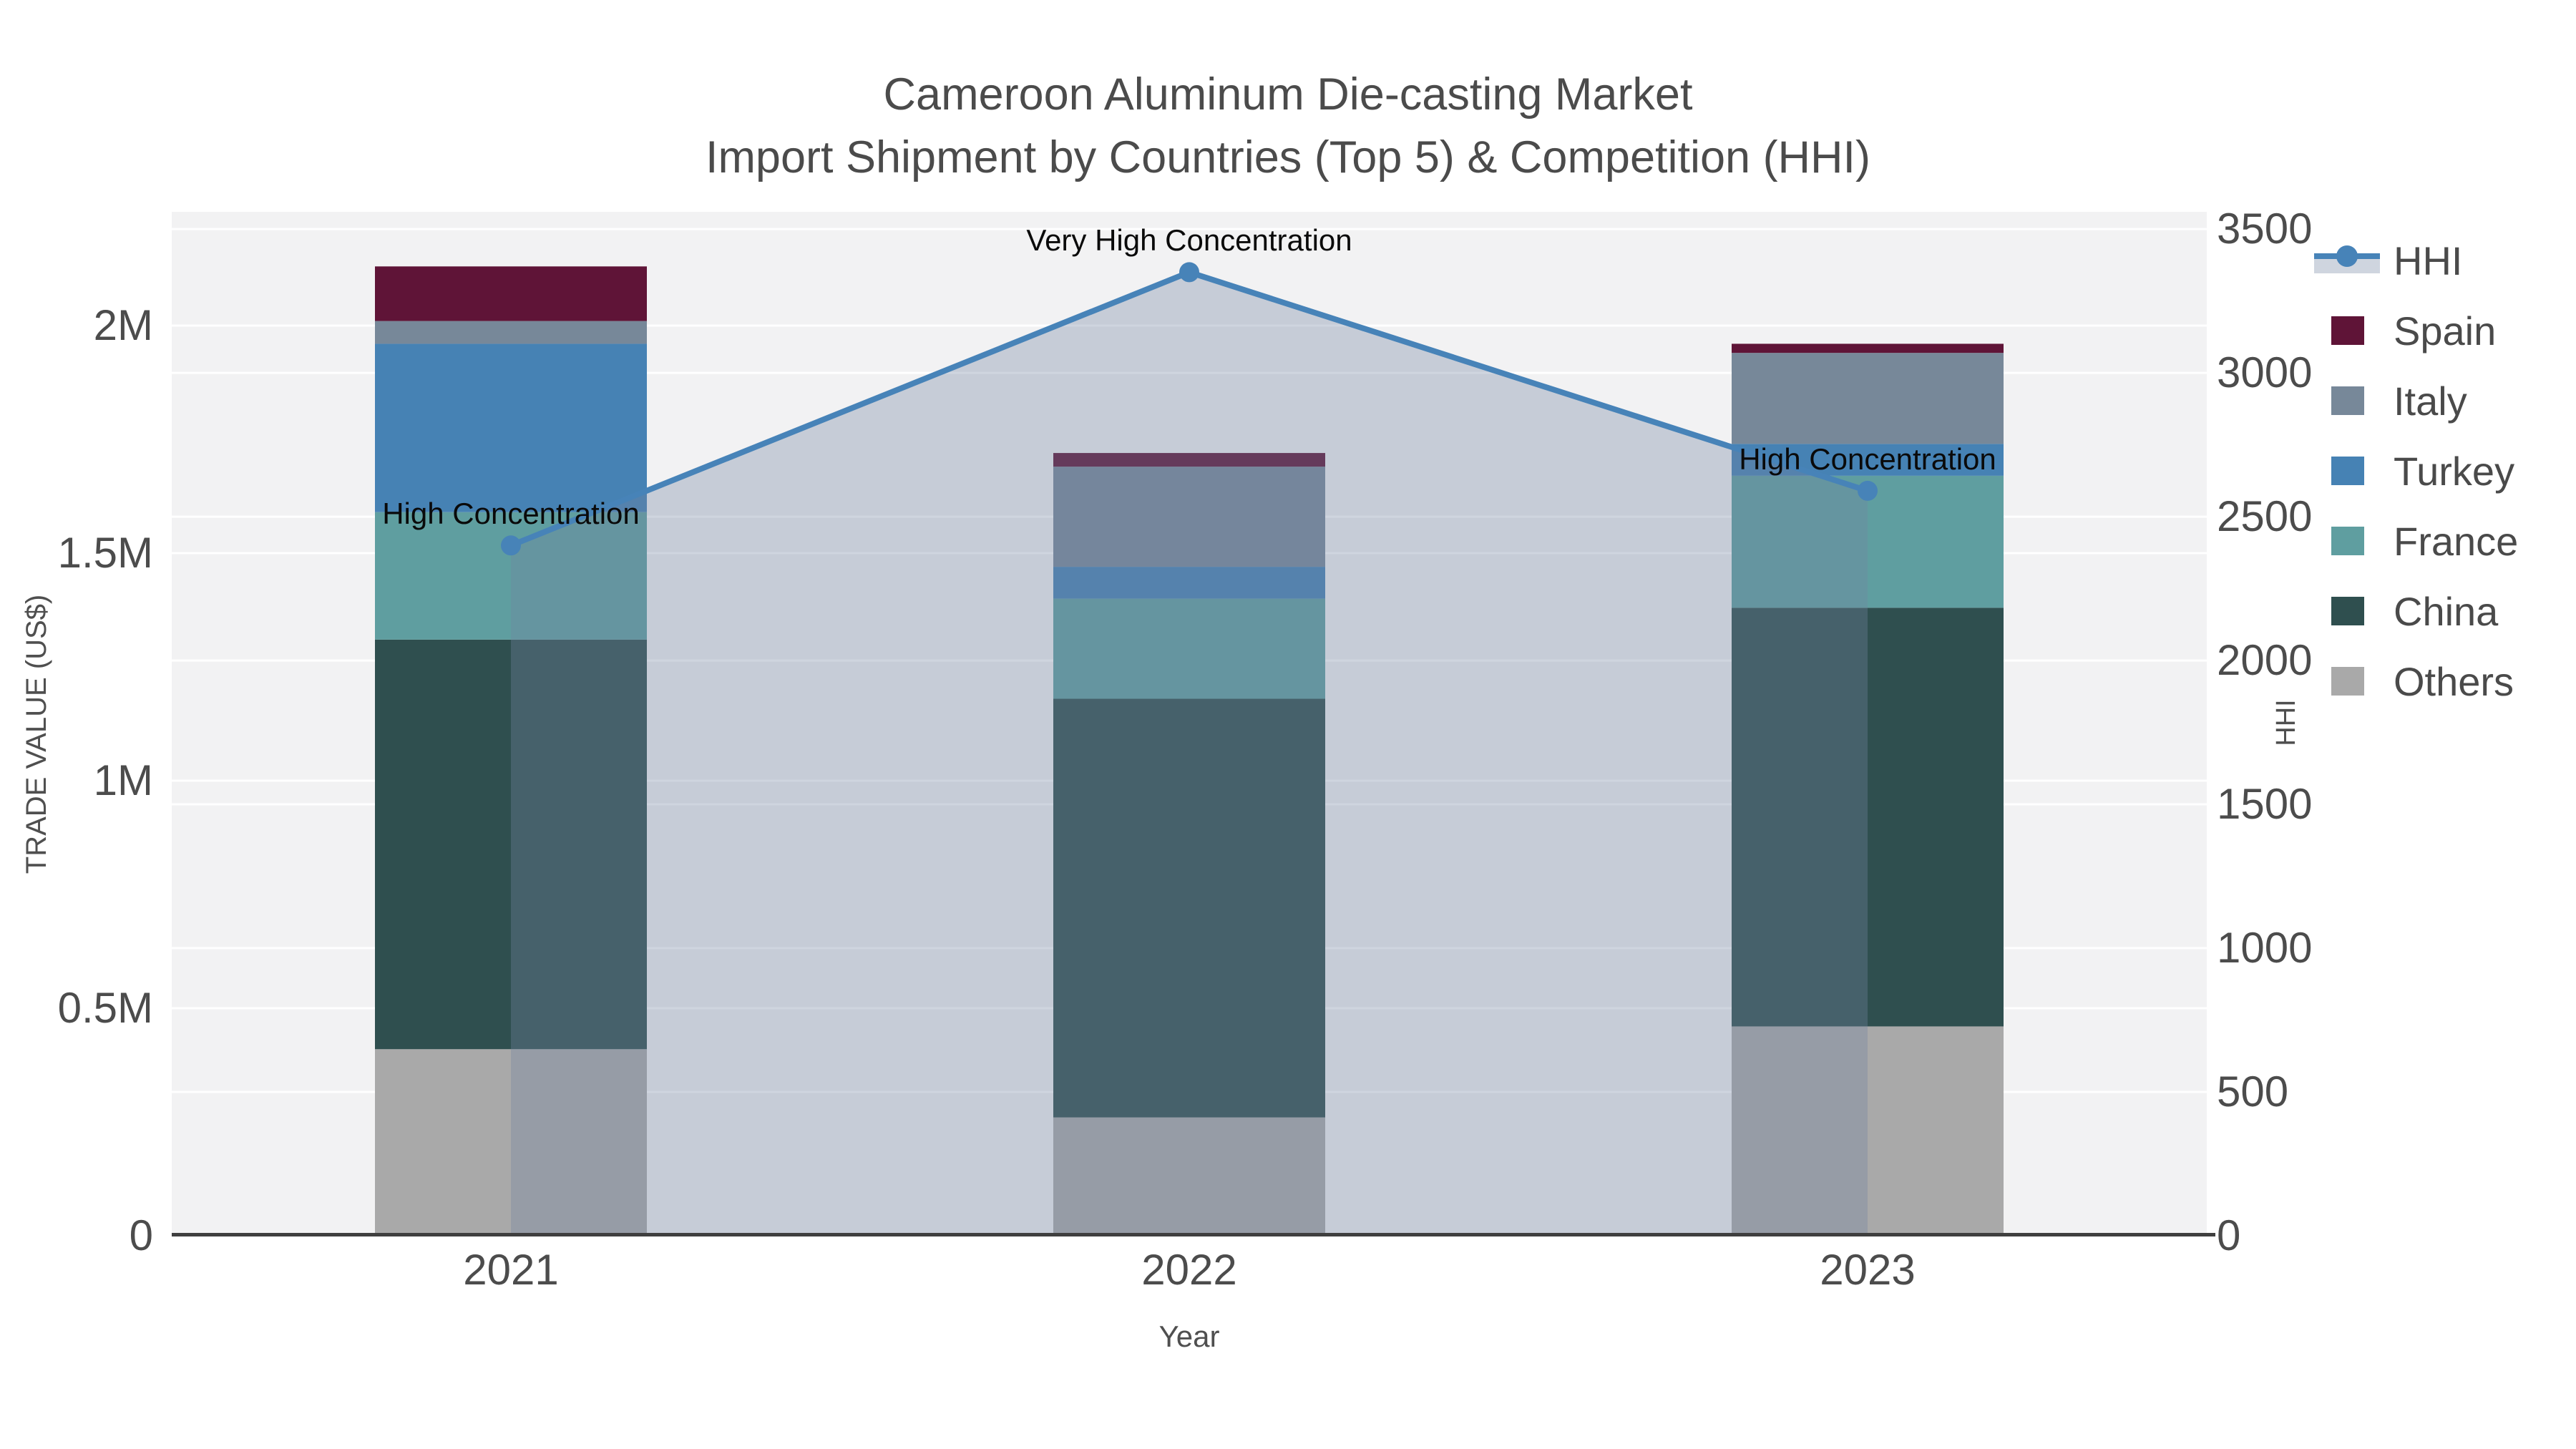  What do you see at coordinates (2265, 229) in the screenshot?
I see `right-axis-tick-3500: 3500` at bounding box center [2265, 229].